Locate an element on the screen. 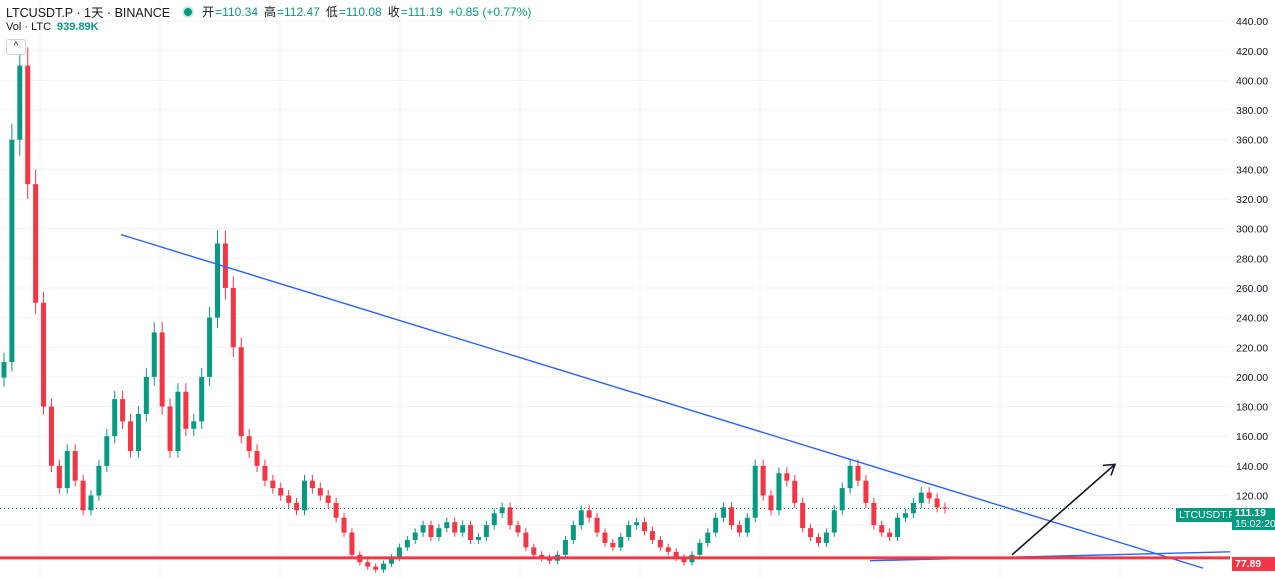 This screenshot has width=1275, height=578. y-tick-label: 400.00 is located at coordinates (1252, 81).